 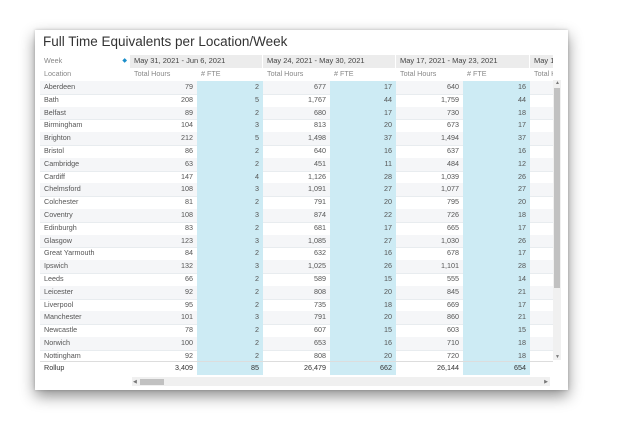 I want to click on location-cell: Cardiff, so click(x=55, y=176).